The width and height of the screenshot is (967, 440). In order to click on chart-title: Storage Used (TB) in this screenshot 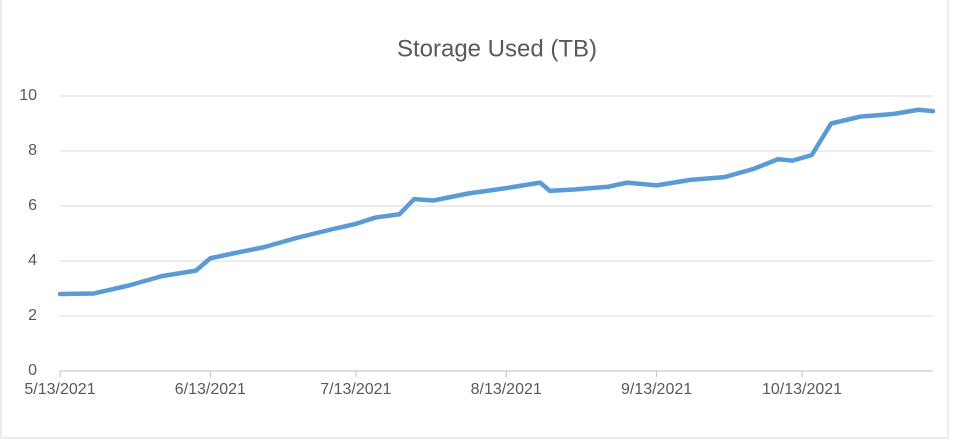, I will do `click(497, 48)`.